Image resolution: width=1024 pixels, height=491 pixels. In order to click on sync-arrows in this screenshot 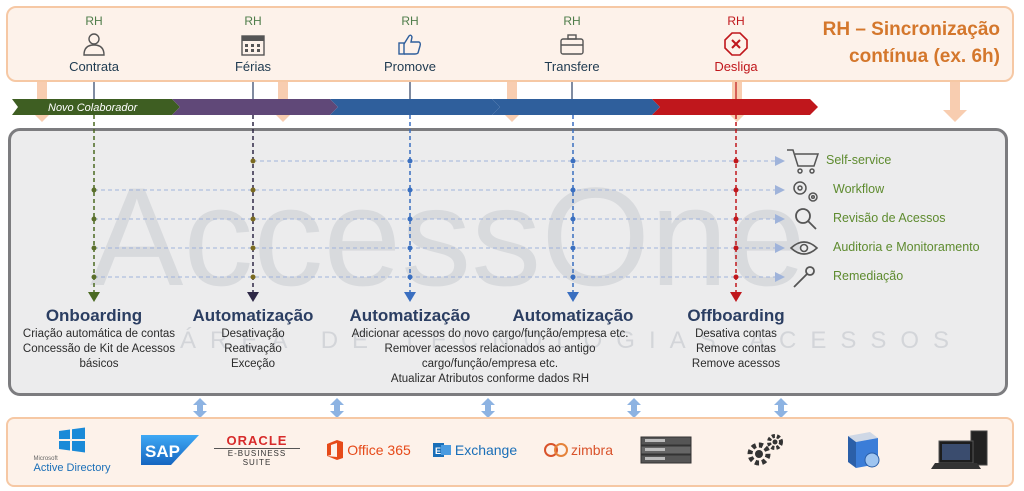, I will do `click(490, 408)`.